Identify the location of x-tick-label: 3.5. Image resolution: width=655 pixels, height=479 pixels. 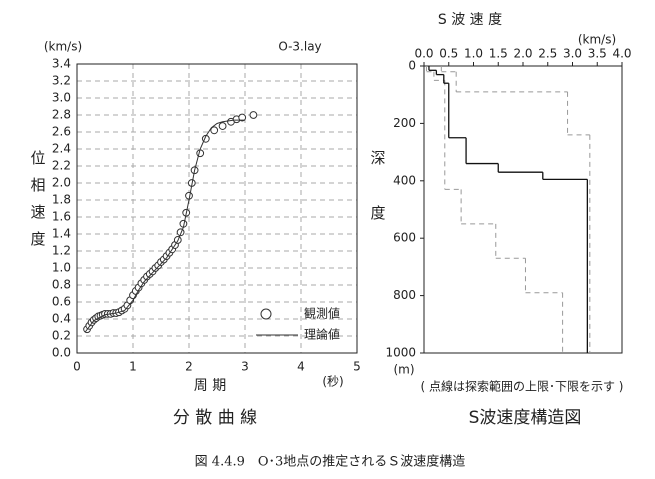
(597, 54).